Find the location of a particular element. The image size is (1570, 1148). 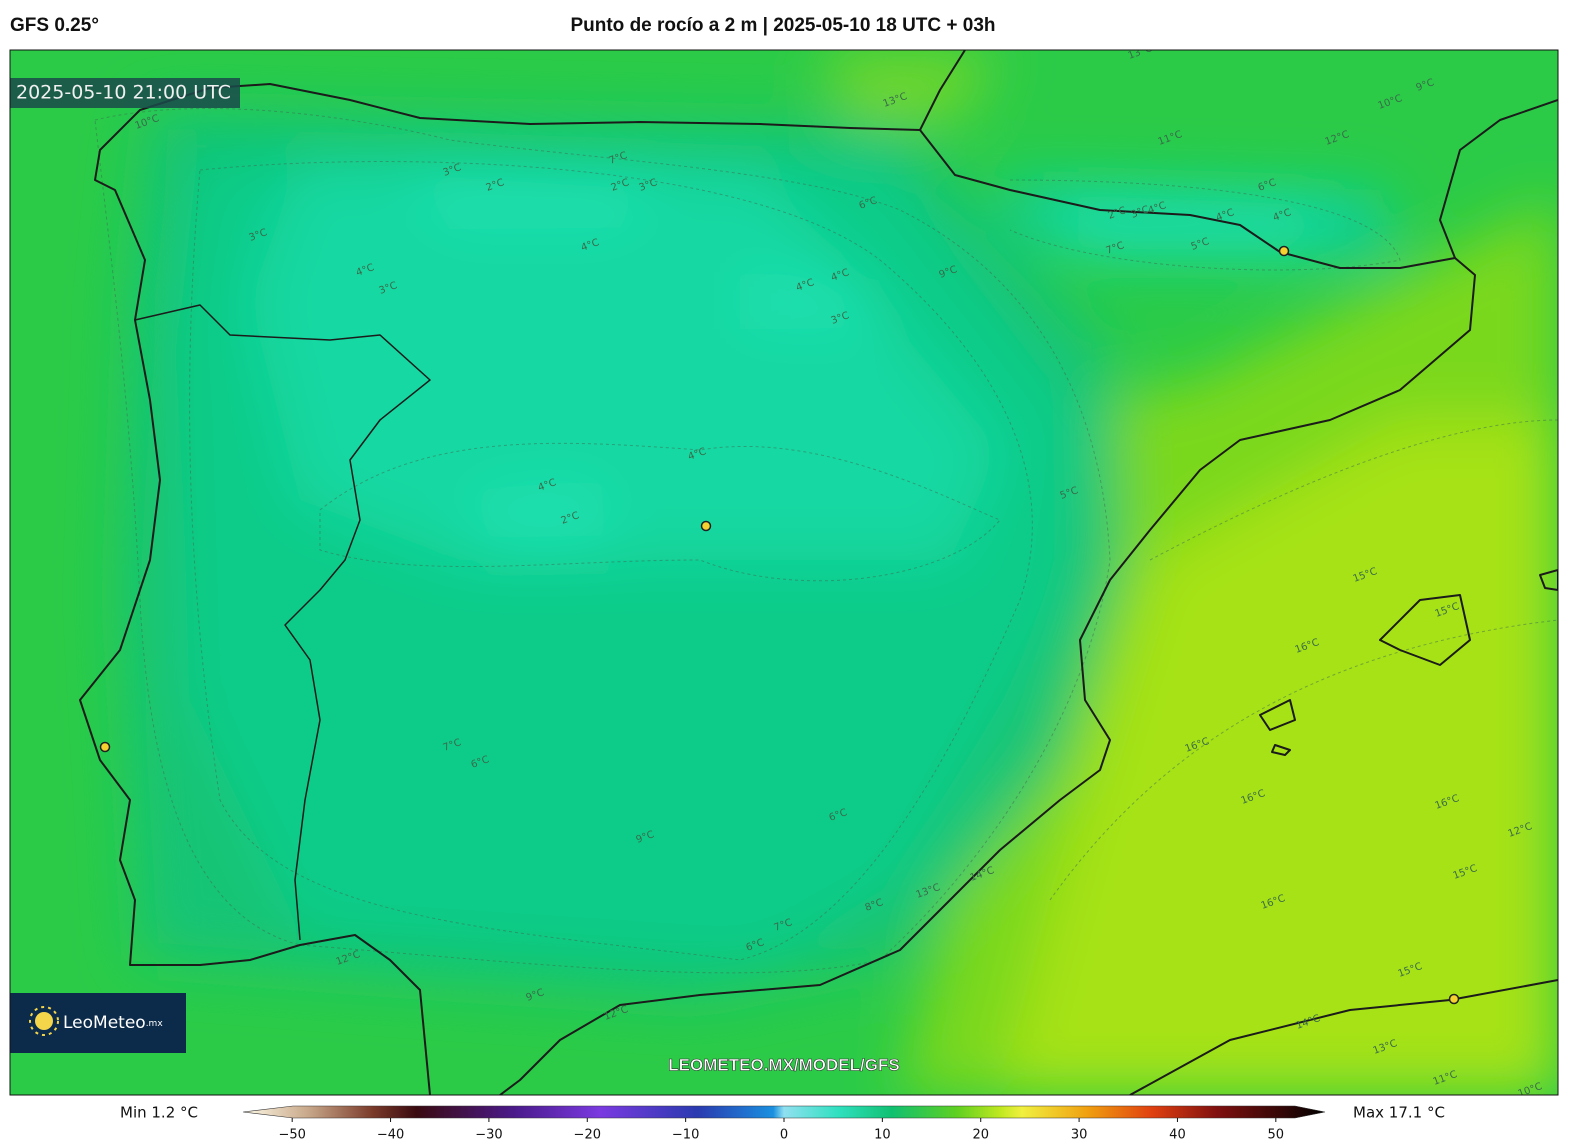

colorbar-tick-label: −30 is located at coordinates (488, 1135).